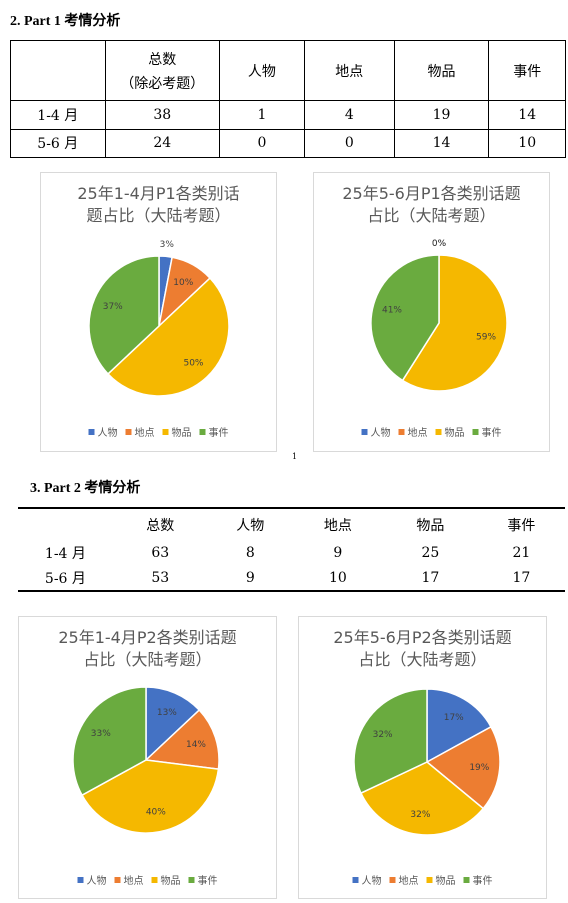 This screenshot has height=903, width=568. Describe the element at coordinates (147, 637) in the screenshot. I see `chart-title: 25年1-4月P2各类别话题` at that location.